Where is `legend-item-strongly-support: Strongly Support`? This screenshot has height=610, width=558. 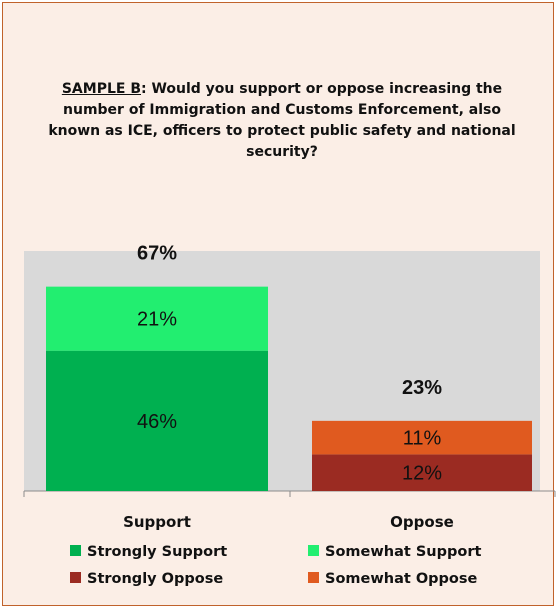
legend-item-strongly-support: Strongly Support is located at coordinates (148, 552).